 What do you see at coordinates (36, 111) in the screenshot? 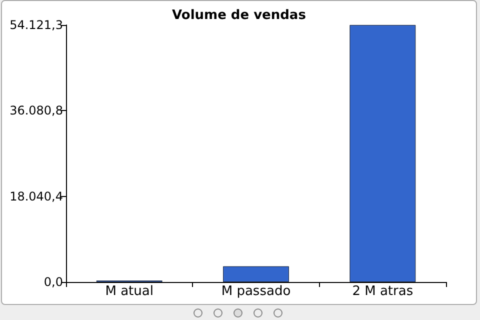
I see `y-tick-label: 36.080,8` at bounding box center [36, 111].